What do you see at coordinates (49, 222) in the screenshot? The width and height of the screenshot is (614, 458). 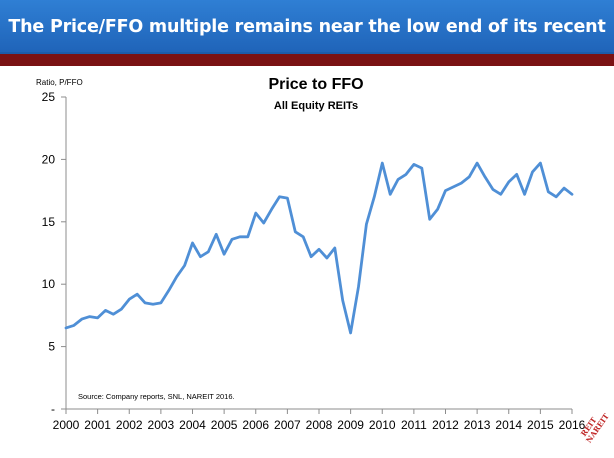 I see `y-tick-label: 15` at bounding box center [49, 222].